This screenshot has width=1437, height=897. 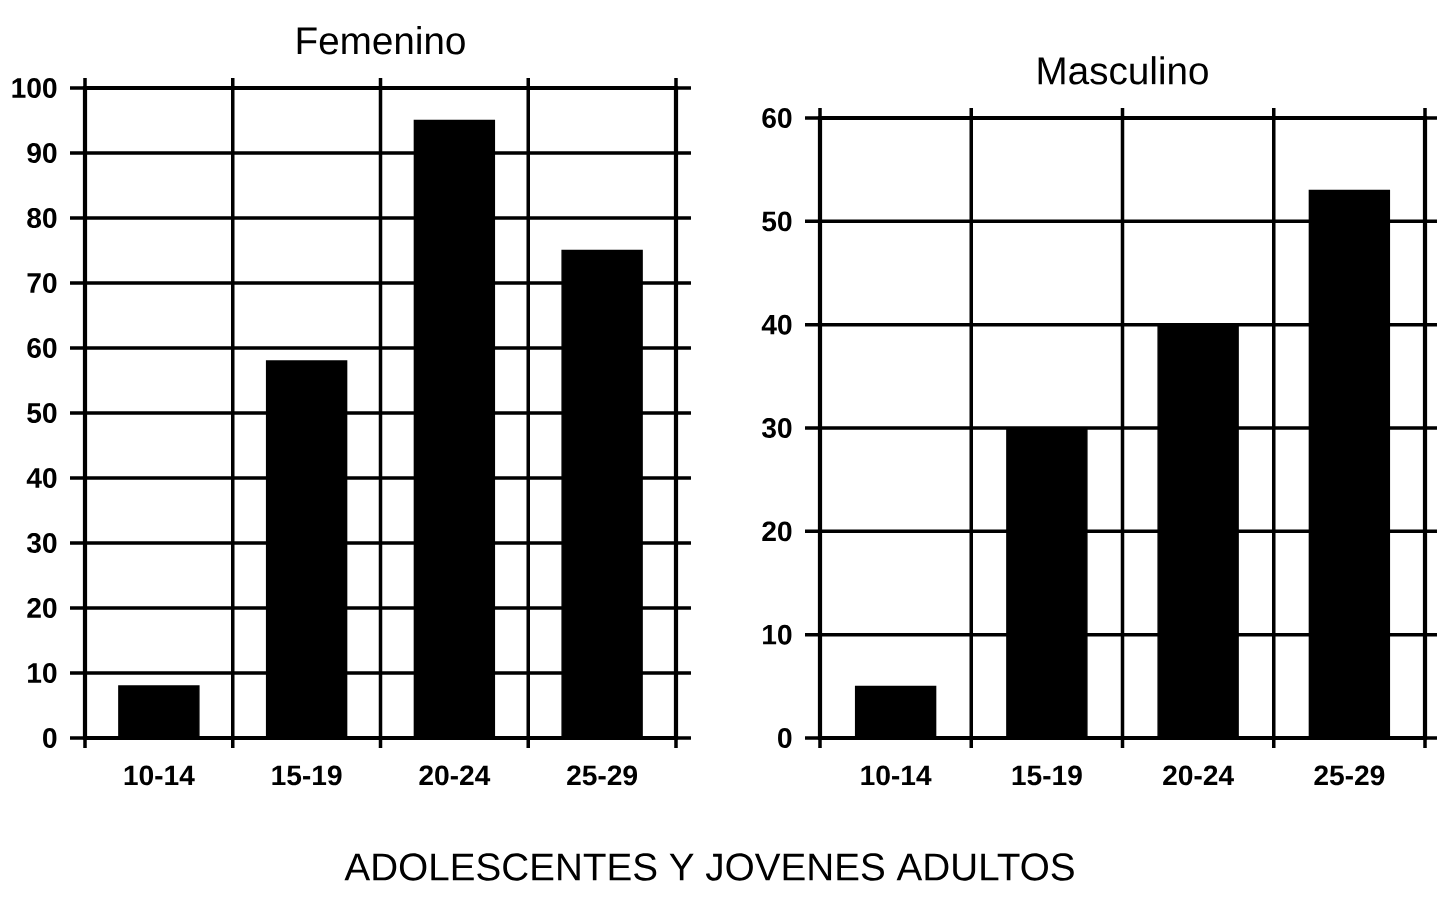 What do you see at coordinates (34, 88) in the screenshot?
I see `y-tick-label: 100` at bounding box center [34, 88].